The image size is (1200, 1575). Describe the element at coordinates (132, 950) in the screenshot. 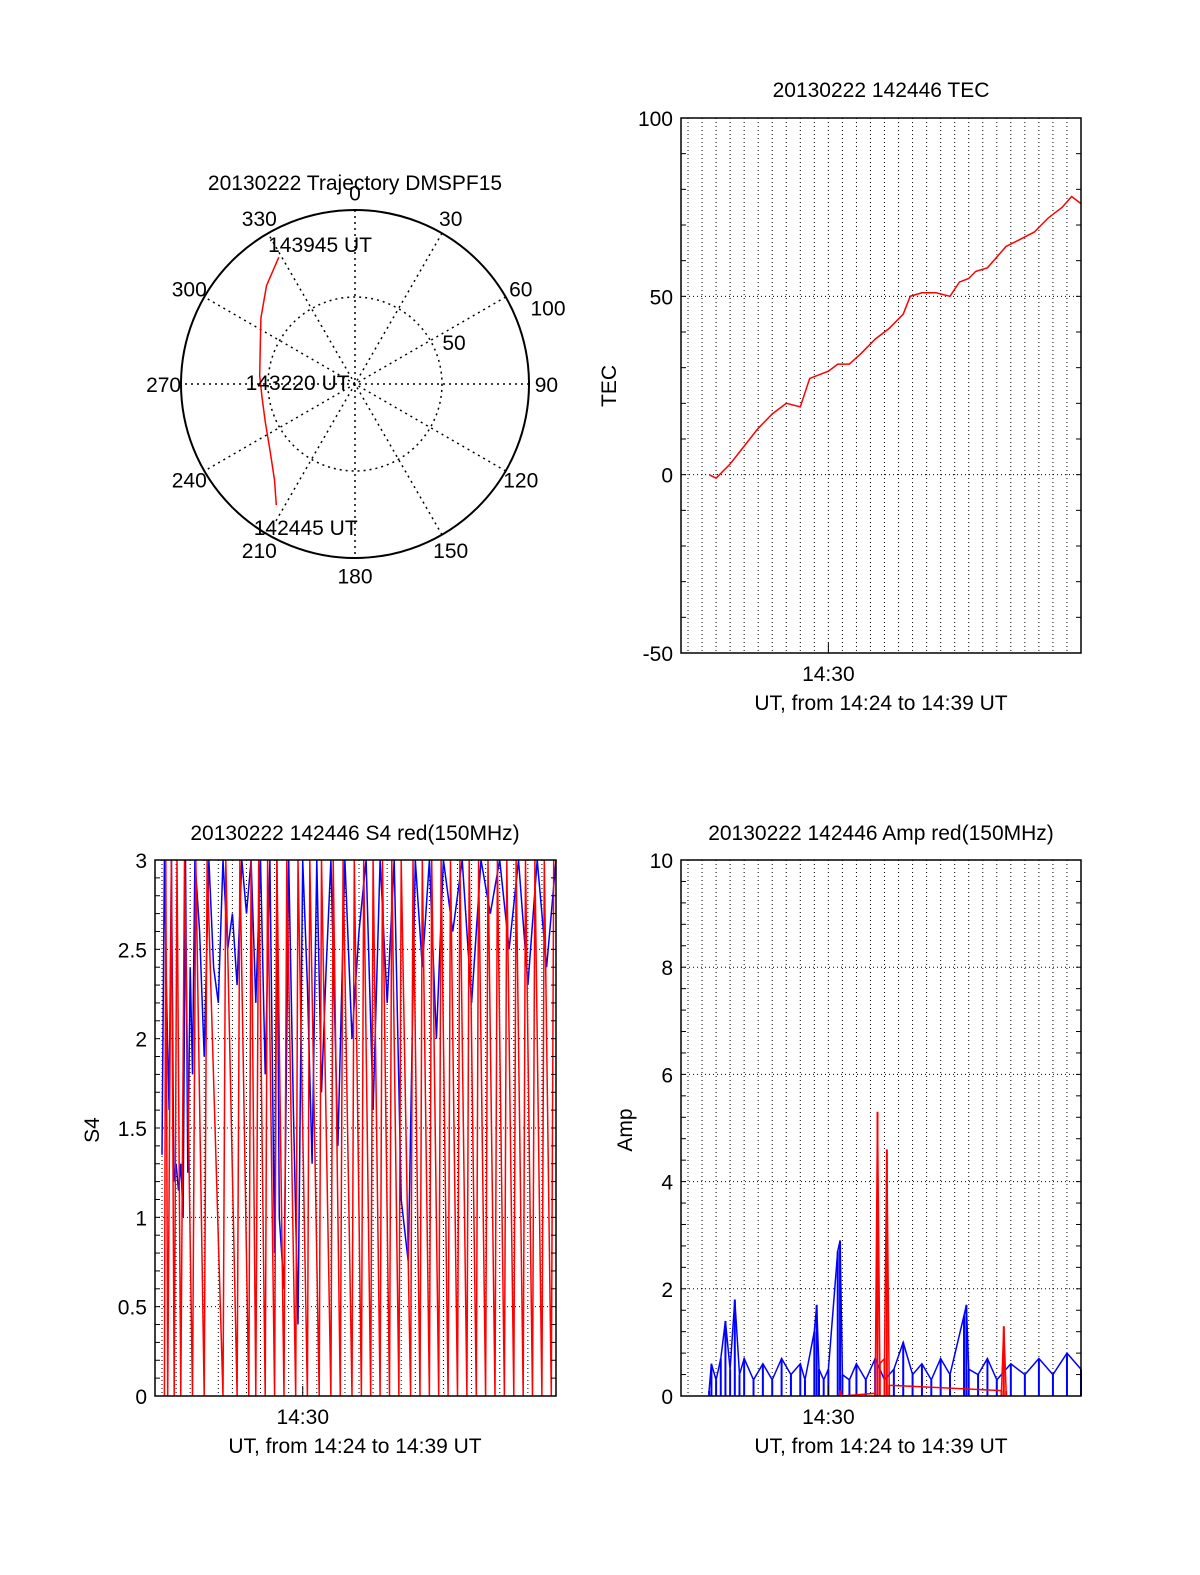

I see `y-tick-label: 2.5` at that location.